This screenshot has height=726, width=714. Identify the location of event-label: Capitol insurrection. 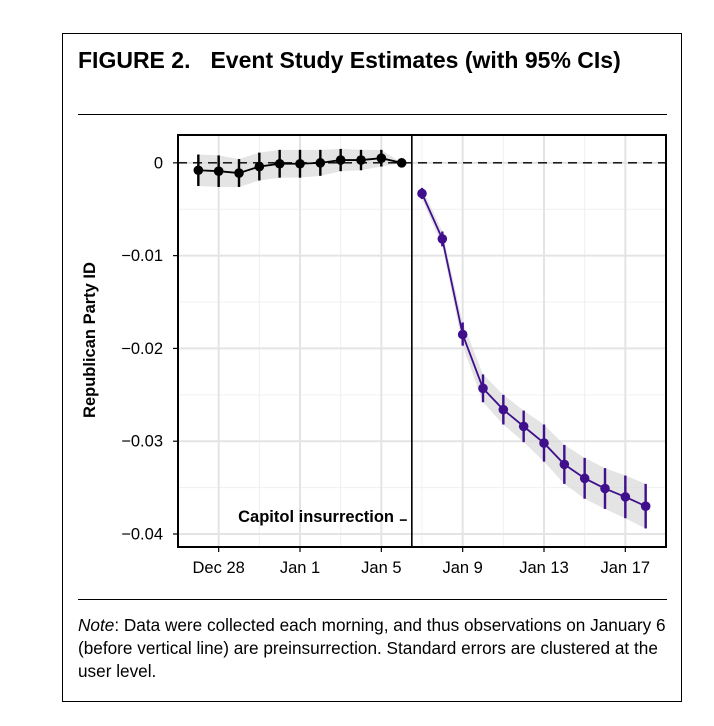
(316, 517).